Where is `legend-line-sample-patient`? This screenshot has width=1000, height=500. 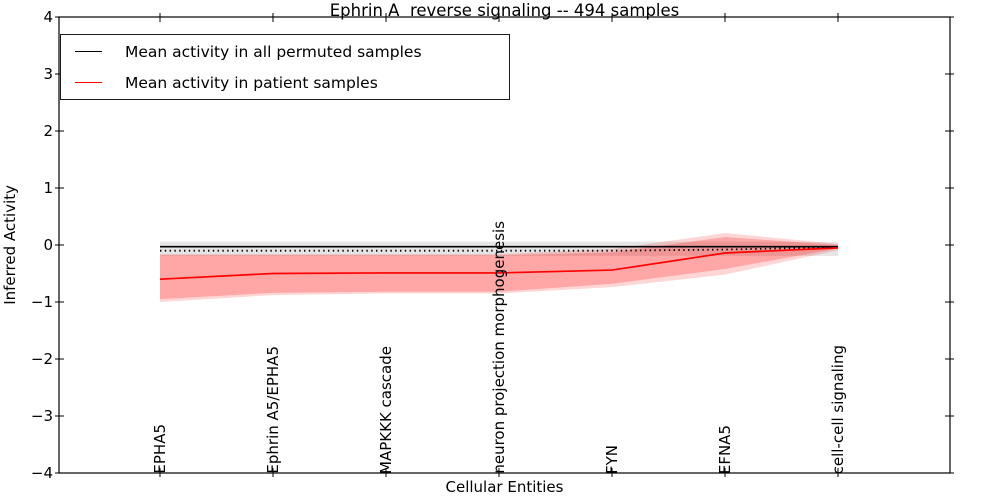
legend-line-sample-patient is located at coordinates (88, 82).